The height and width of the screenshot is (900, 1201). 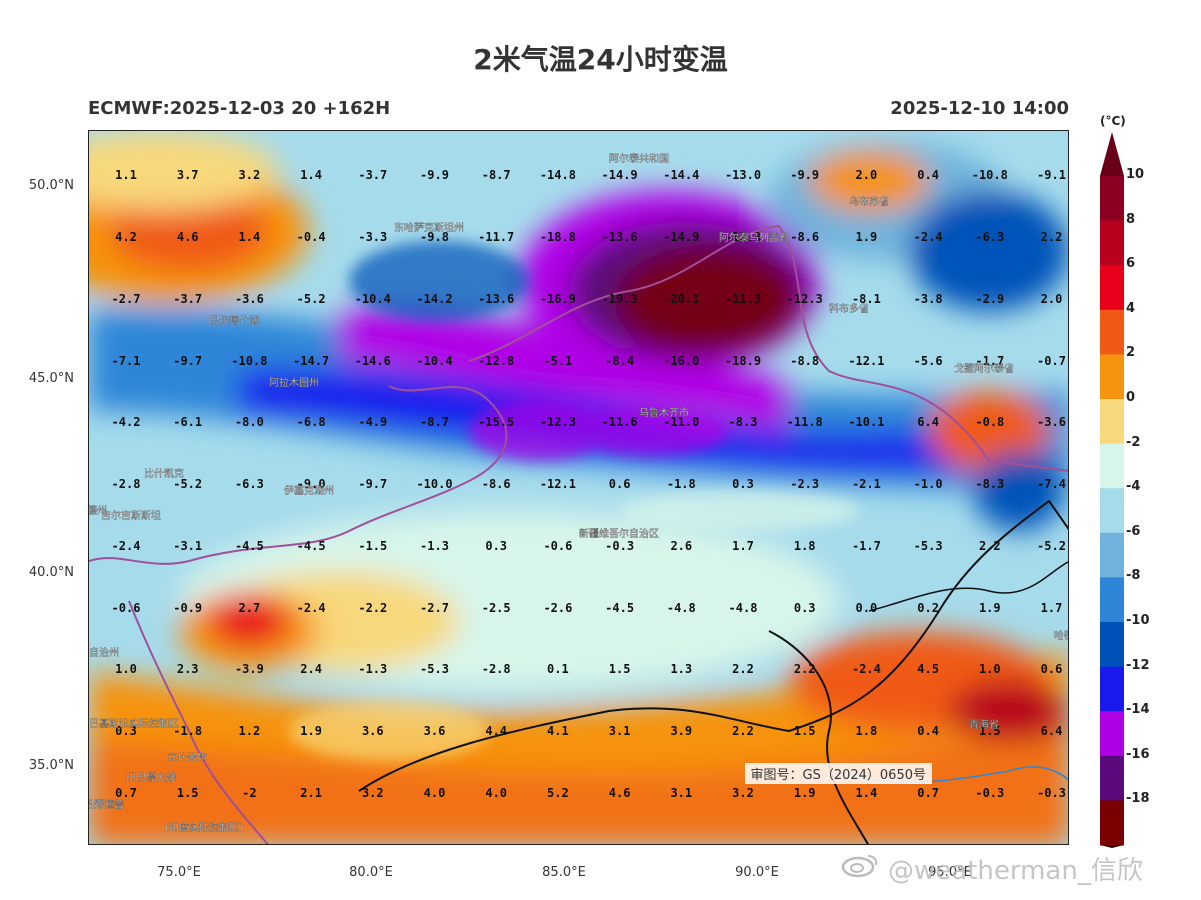 I want to click on grid-value-label: -10.0, so click(x=434, y=484).